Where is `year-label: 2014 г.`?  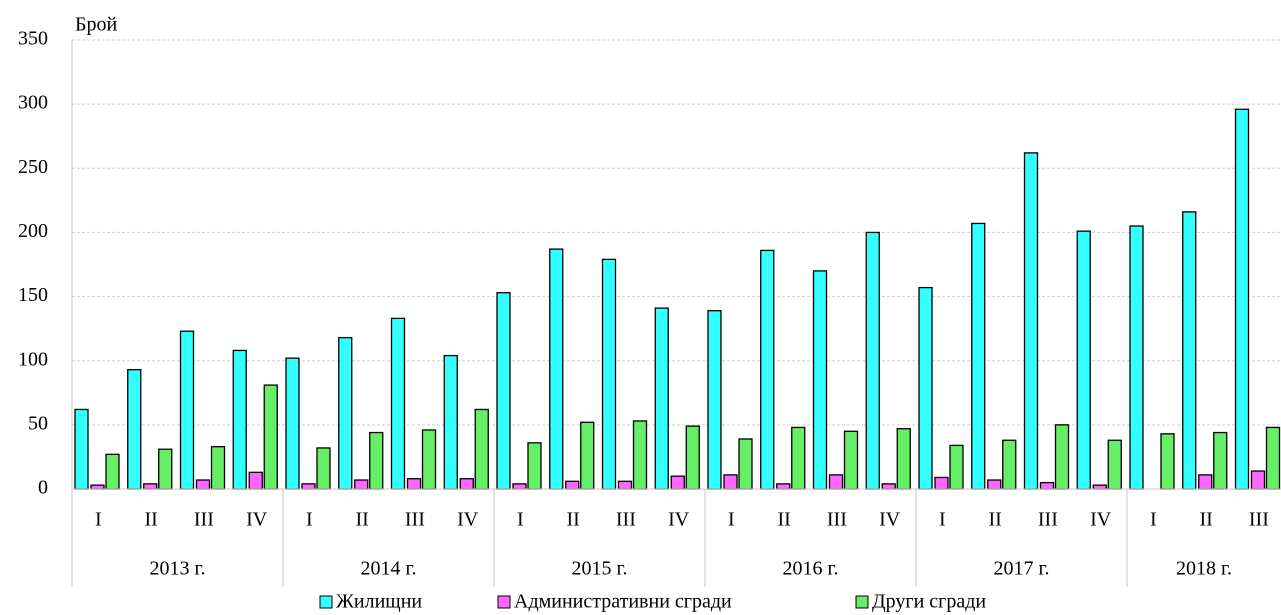 year-label: 2014 г. is located at coordinates (389, 569).